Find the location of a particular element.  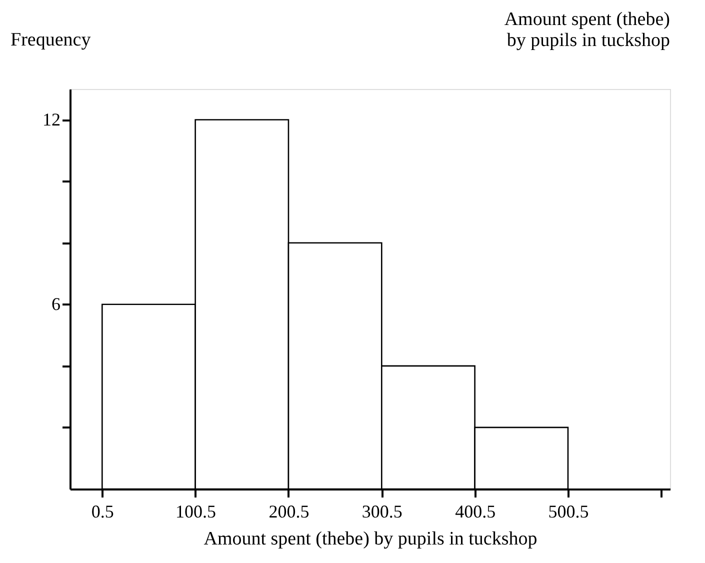

y-tick-label: 6 is located at coordinates (56, 304).